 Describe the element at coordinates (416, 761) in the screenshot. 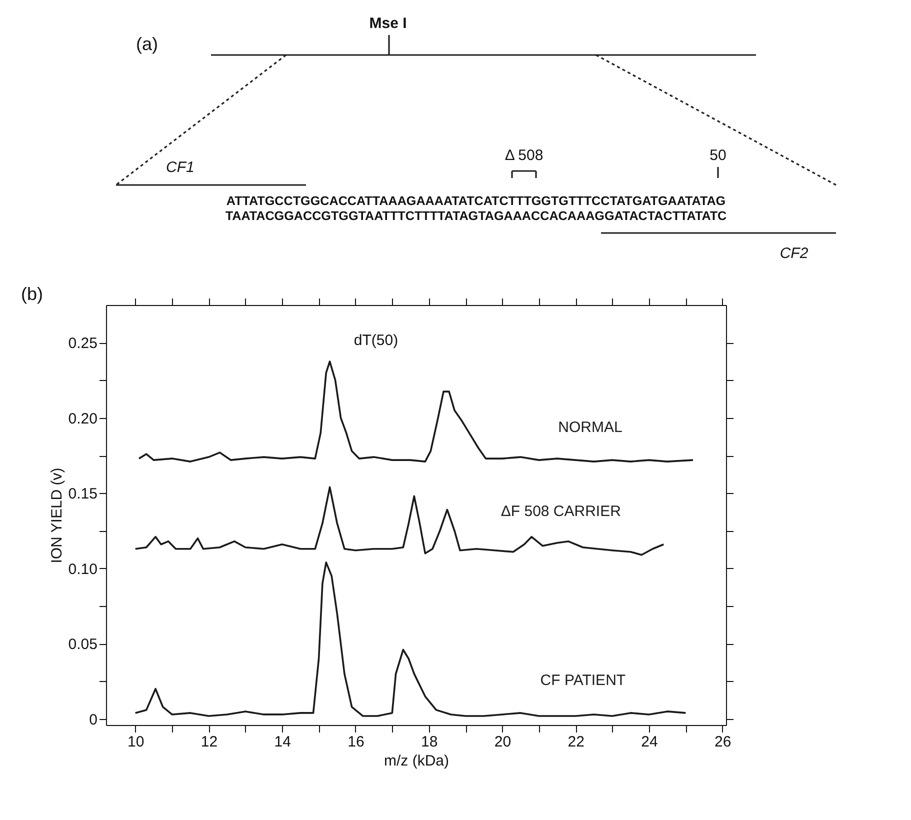

I see `x-axis-title: m/z (kDa)` at that location.